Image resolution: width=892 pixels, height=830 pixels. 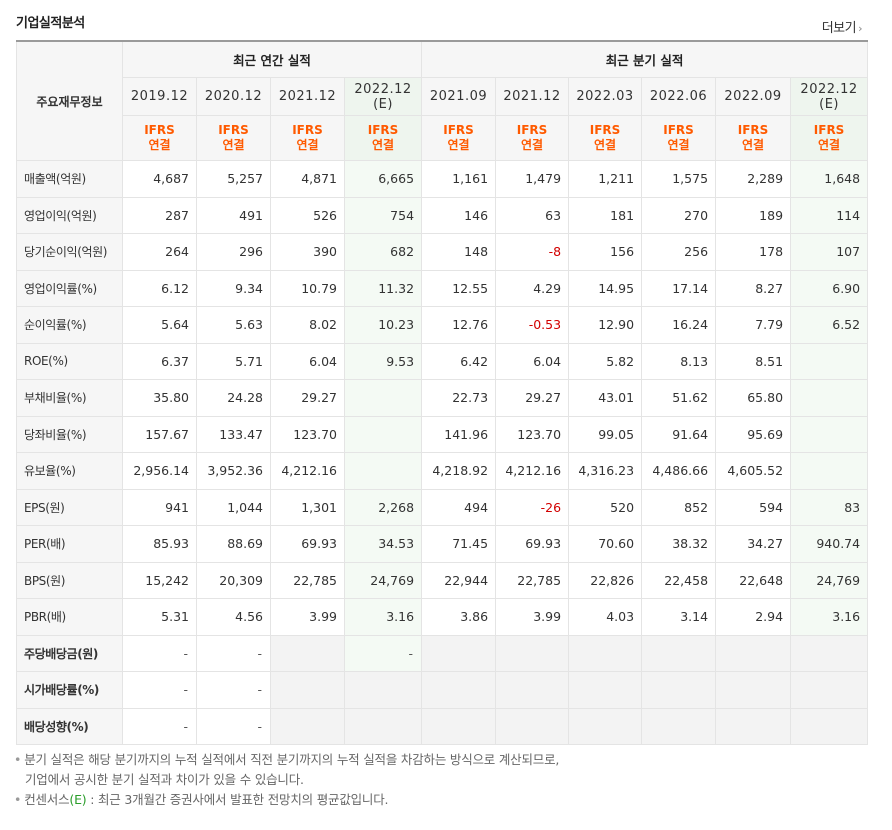 What do you see at coordinates (860, 28) in the screenshot?
I see `chevron-right-icon: ›` at bounding box center [860, 28].